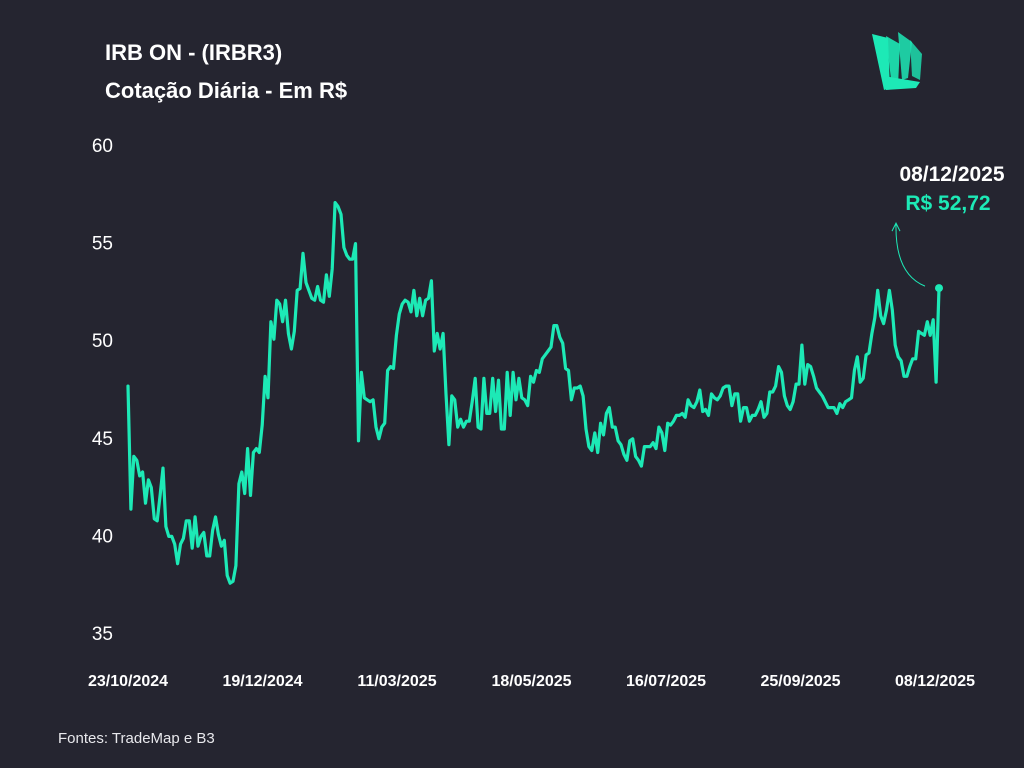  Describe the element at coordinates (102, 146) in the screenshot. I see `y-tick-label: 60` at that location.